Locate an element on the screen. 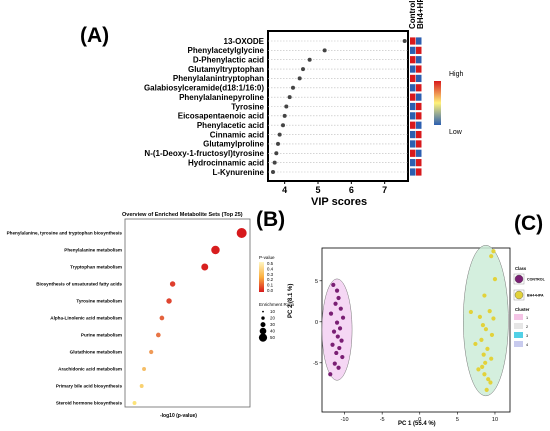 This screenshot has width=550, height=431. pca-x-tick-label: 0 is located at coordinates (419, 420).